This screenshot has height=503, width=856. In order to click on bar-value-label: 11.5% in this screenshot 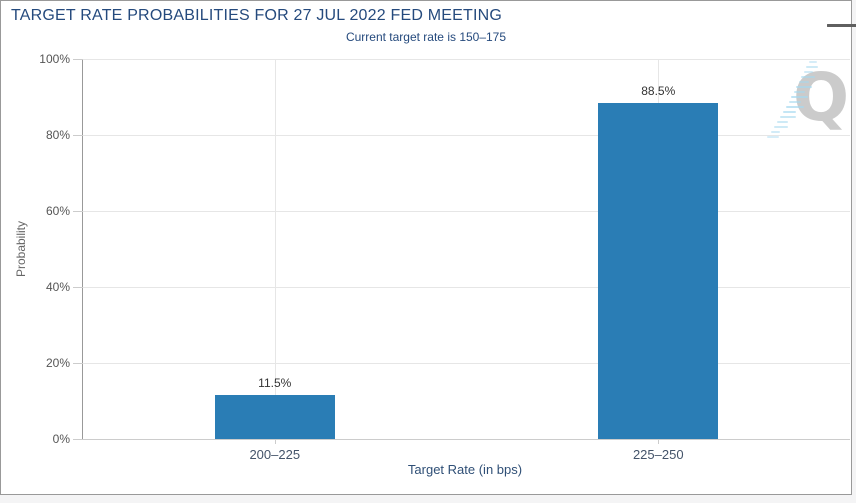, I will do `click(275, 383)`.